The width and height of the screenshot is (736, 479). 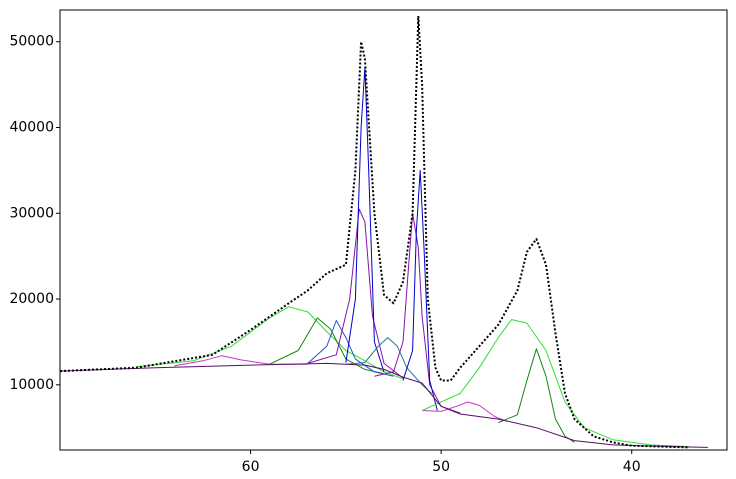 I want to click on y-tick-label: 40000, so click(x=31, y=128).